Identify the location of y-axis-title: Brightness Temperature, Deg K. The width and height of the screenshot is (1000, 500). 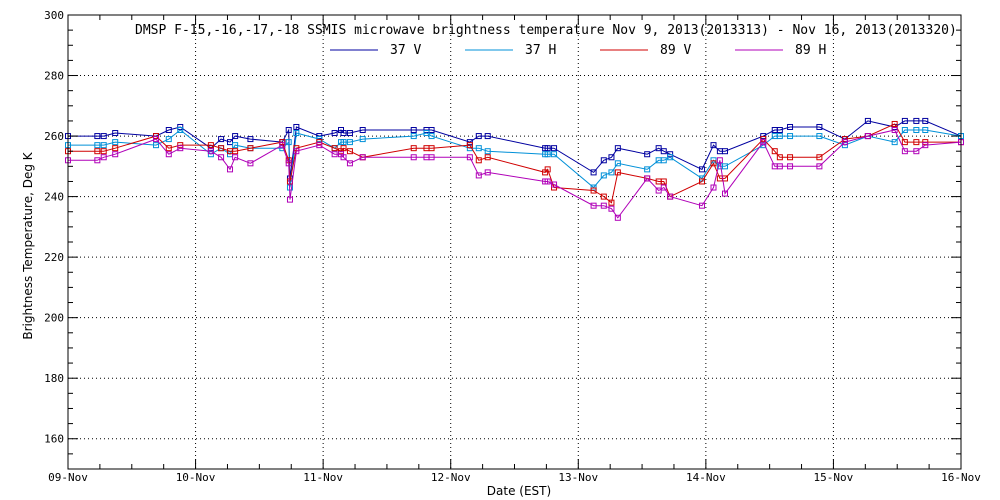
(28, 245).